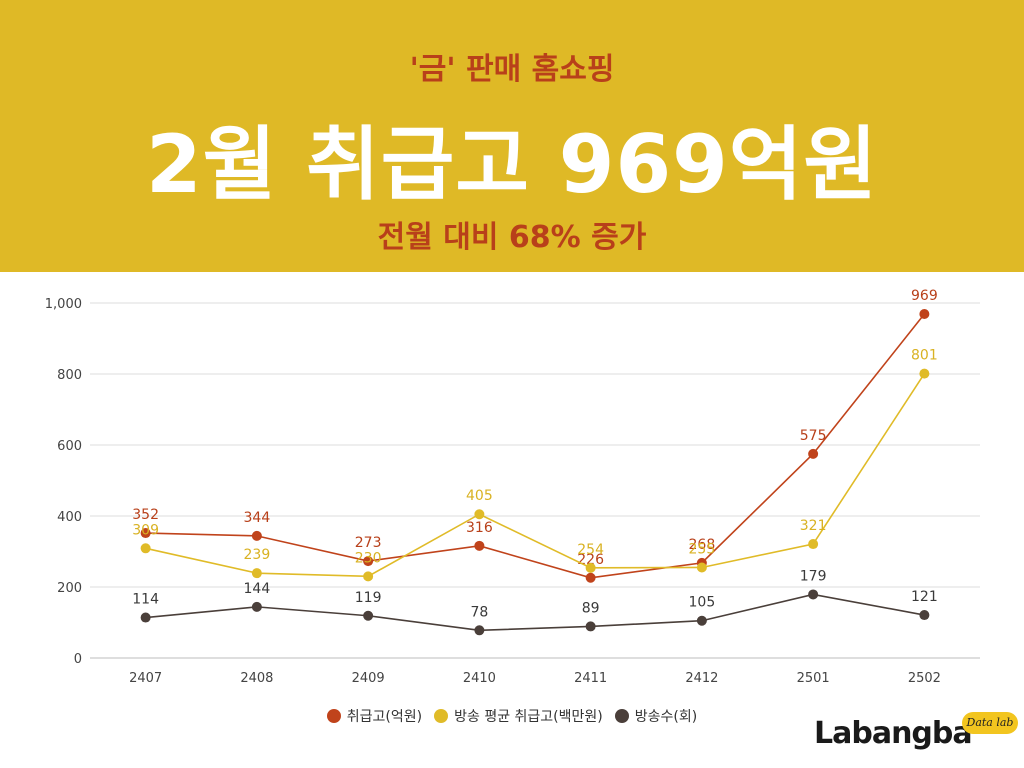  What do you see at coordinates (702, 549) in the screenshot?
I see `data-label: 255` at bounding box center [702, 549].